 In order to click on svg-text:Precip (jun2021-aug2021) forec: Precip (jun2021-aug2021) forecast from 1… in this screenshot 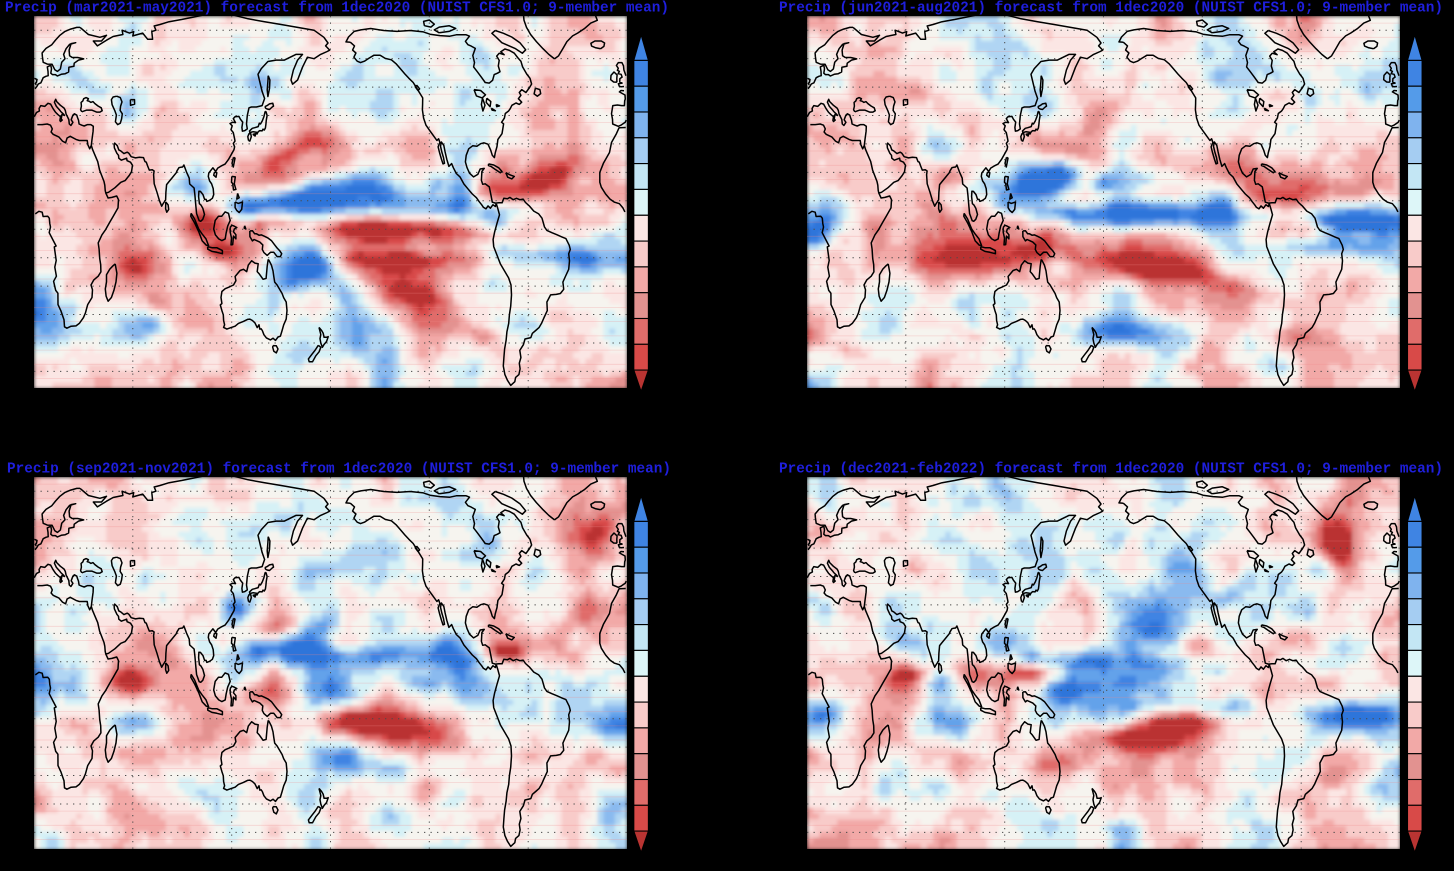, I will do `click(1111, 9)`.